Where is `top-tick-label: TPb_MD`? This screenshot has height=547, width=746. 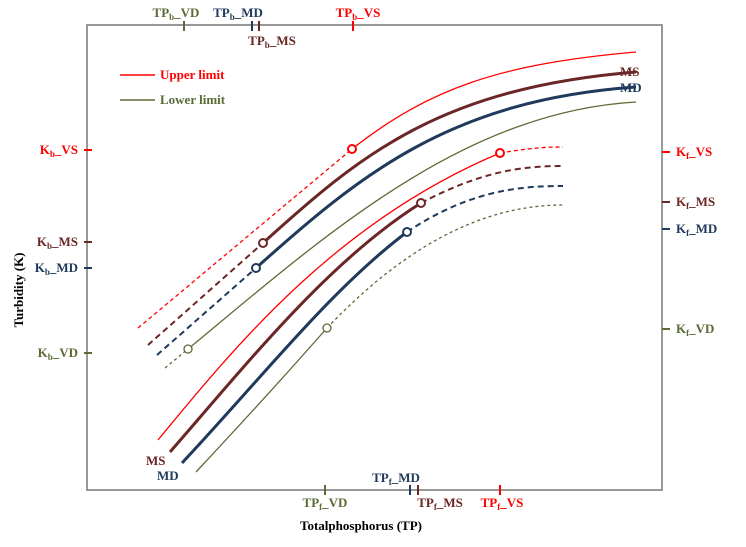 top-tick-label: TPb_MD is located at coordinates (238, 13).